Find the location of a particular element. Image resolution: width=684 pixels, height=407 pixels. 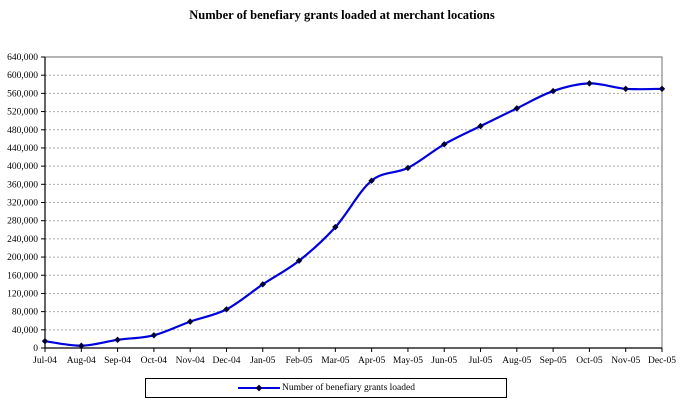

x-tick-label: Apr-05 is located at coordinates (371, 361).